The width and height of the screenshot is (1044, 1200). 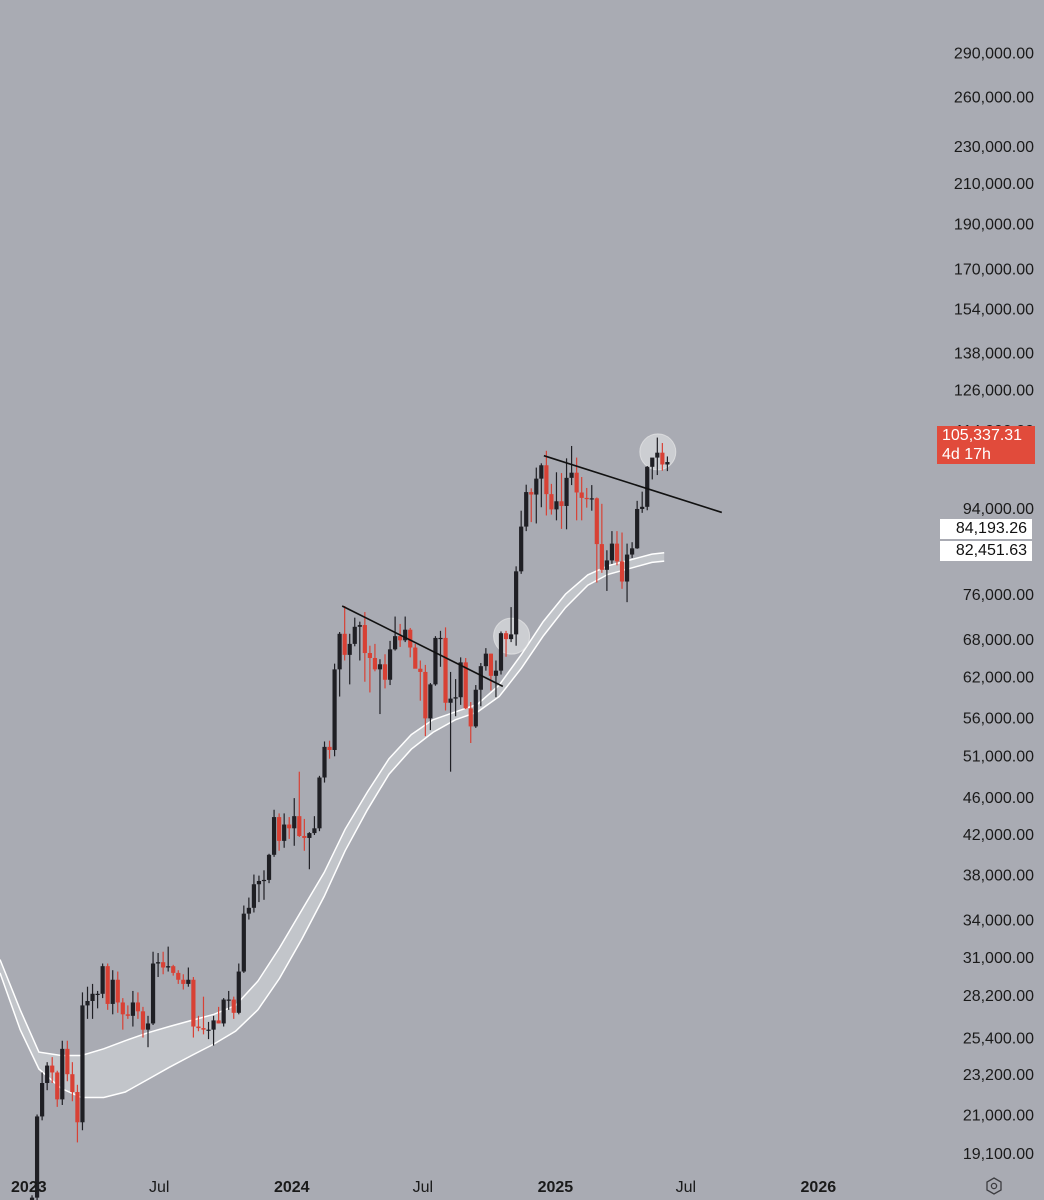 What do you see at coordinates (998, 677) in the screenshot?
I see `price-tick-label: 62,000.00` at bounding box center [998, 677].